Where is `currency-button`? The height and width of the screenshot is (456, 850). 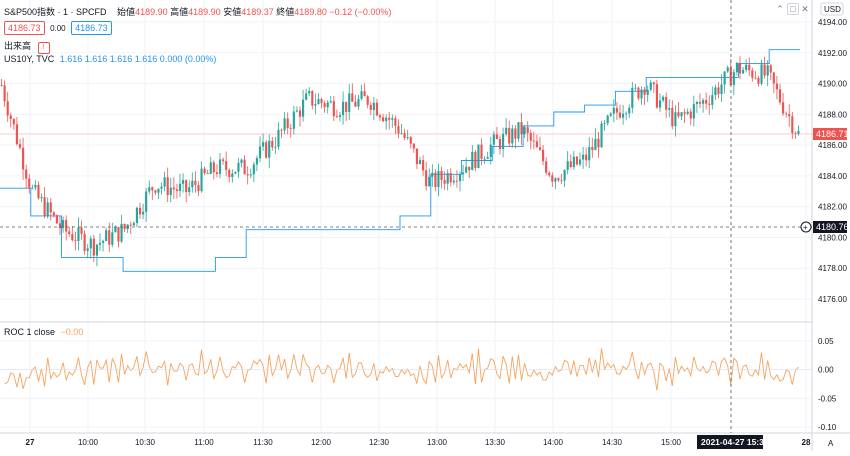
currency-button is located at coordinates (832, 9).